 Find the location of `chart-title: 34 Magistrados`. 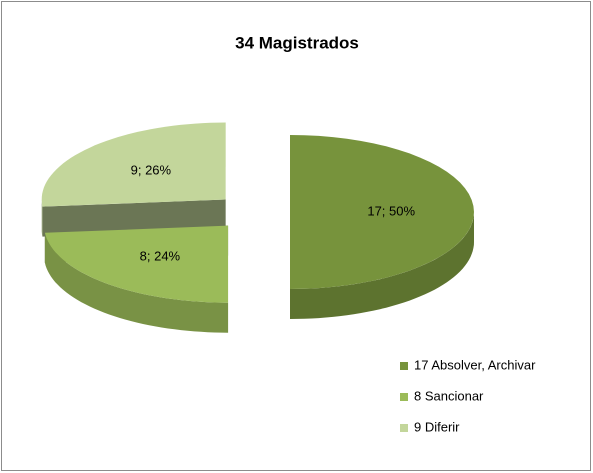

chart-title: 34 Magistrados is located at coordinates (297, 42).